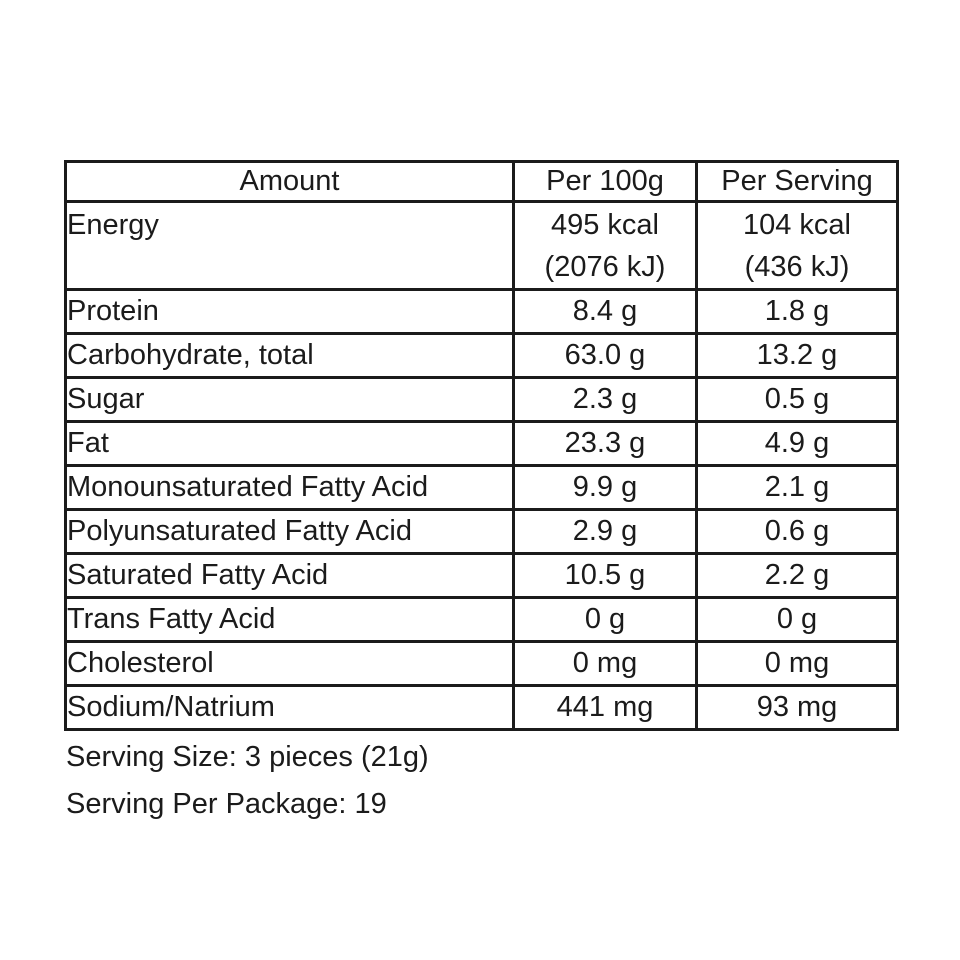  I want to click on table-row-trans-fatty-acid: Trans Fatty Acid 0 g 0 g, so click(481, 619).